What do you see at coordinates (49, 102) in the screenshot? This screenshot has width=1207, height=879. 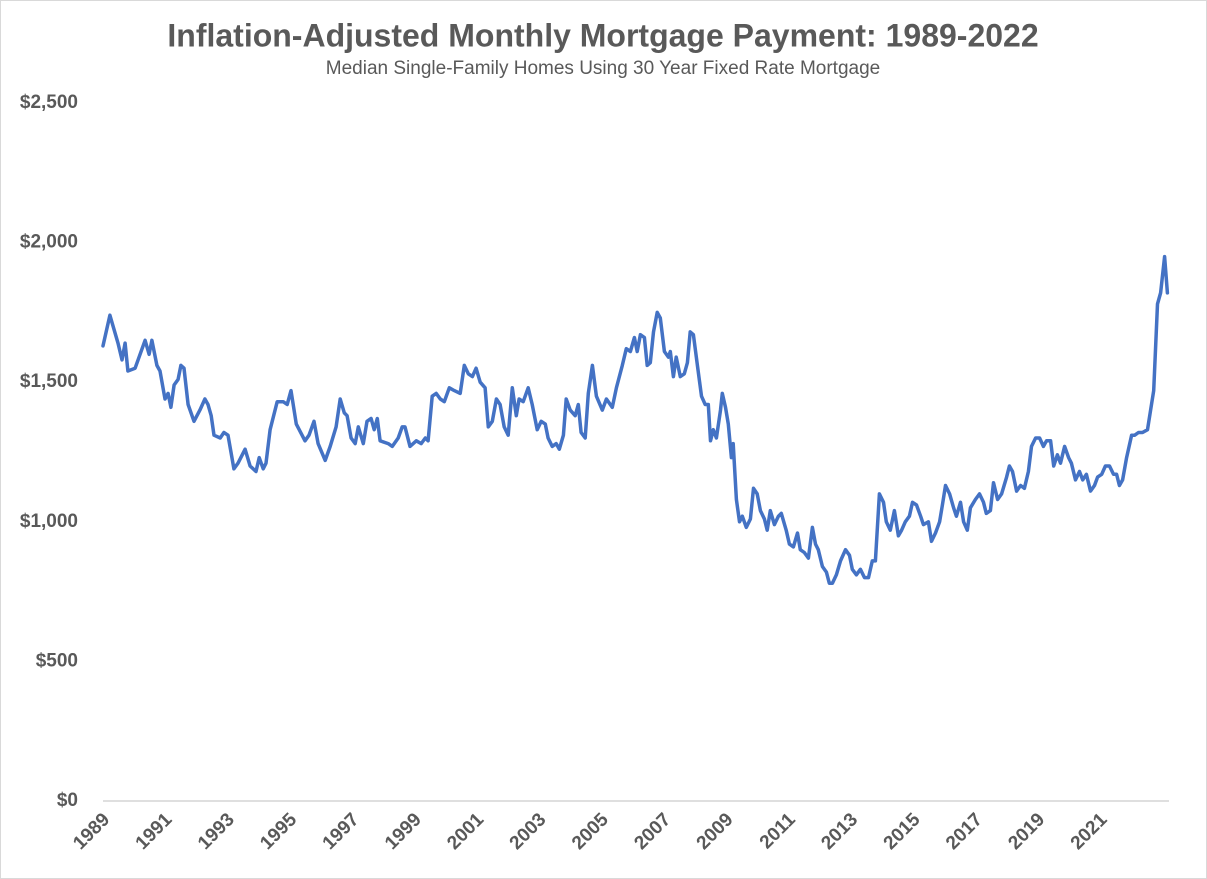 I see `y-tick-label: $2,500` at bounding box center [49, 102].